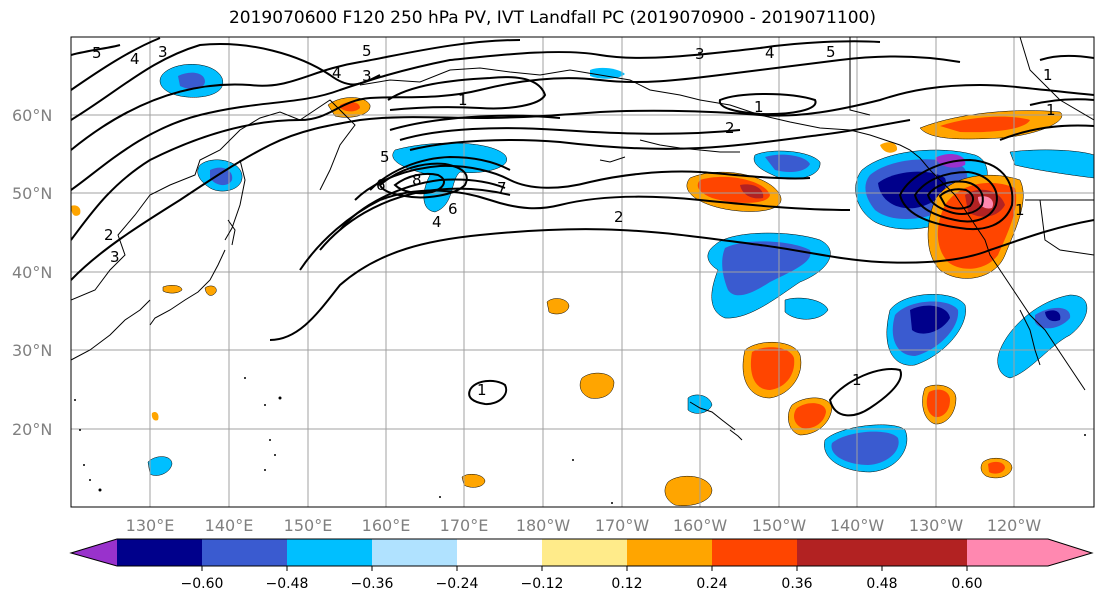  What do you see at coordinates (229, 525) in the screenshot?
I see `lon-label: 140°E` at bounding box center [229, 525].